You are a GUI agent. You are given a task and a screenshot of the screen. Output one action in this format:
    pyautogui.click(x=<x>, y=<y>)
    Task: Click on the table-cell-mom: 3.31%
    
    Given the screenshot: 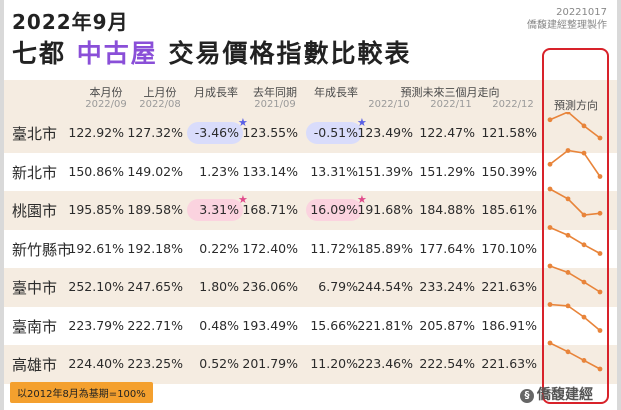 What is the action you would take?
    pyautogui.click(x=219, y=209)
    